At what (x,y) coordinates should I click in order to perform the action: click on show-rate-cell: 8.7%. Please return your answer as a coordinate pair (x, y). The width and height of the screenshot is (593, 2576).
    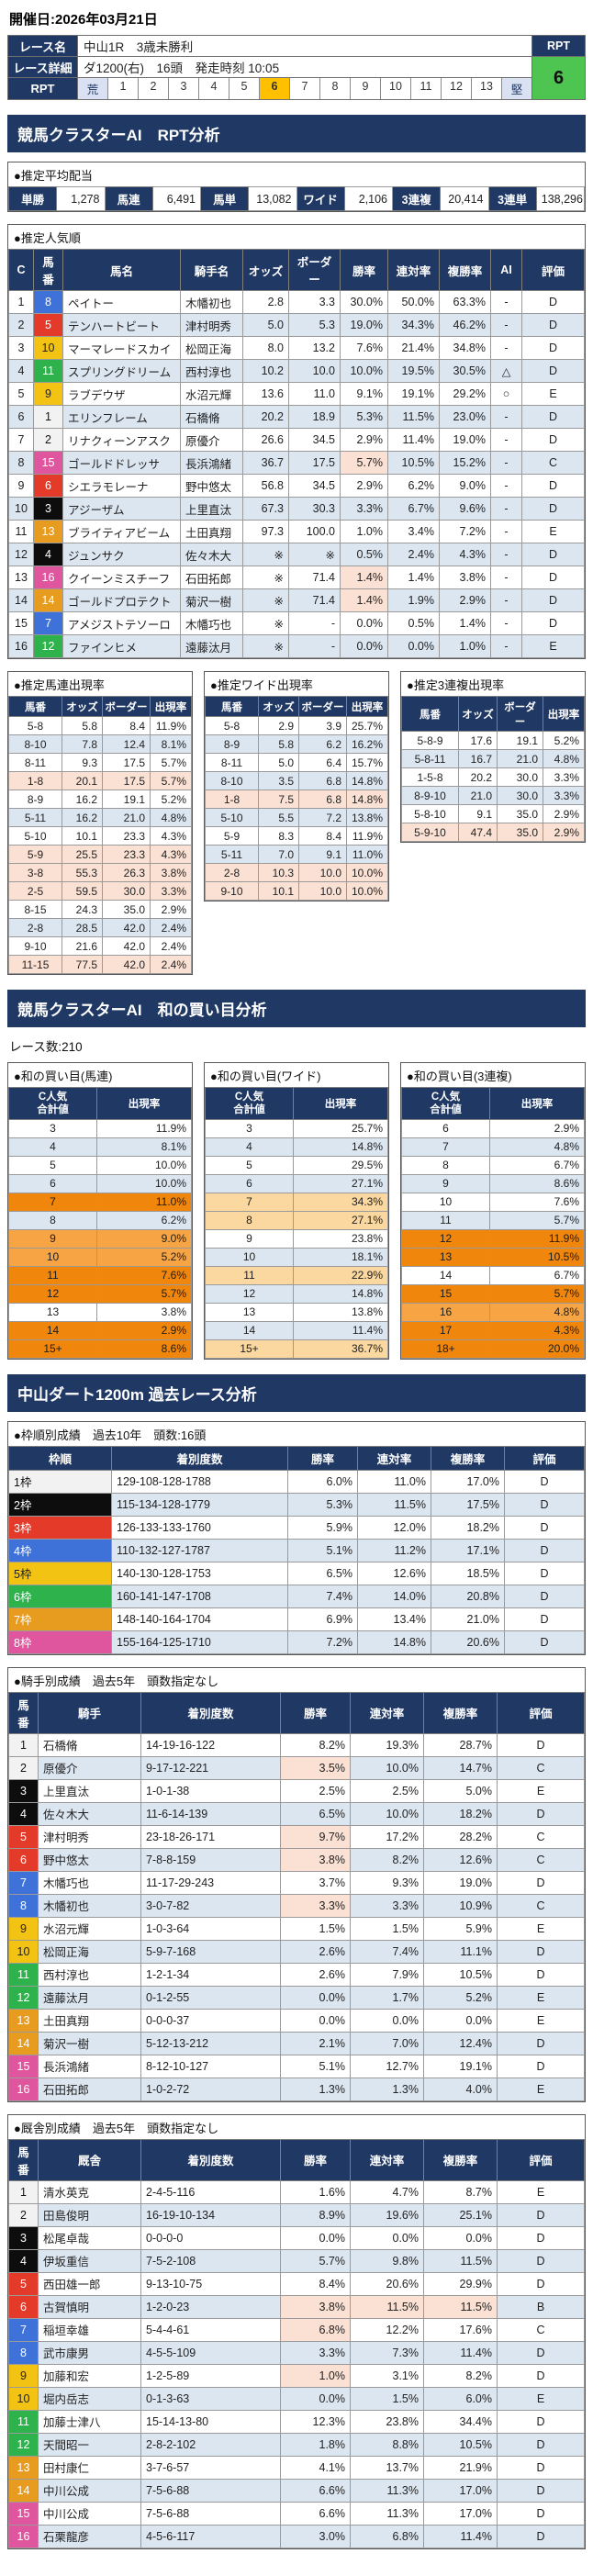
    Looking at the image, I should click on (460, 2191).